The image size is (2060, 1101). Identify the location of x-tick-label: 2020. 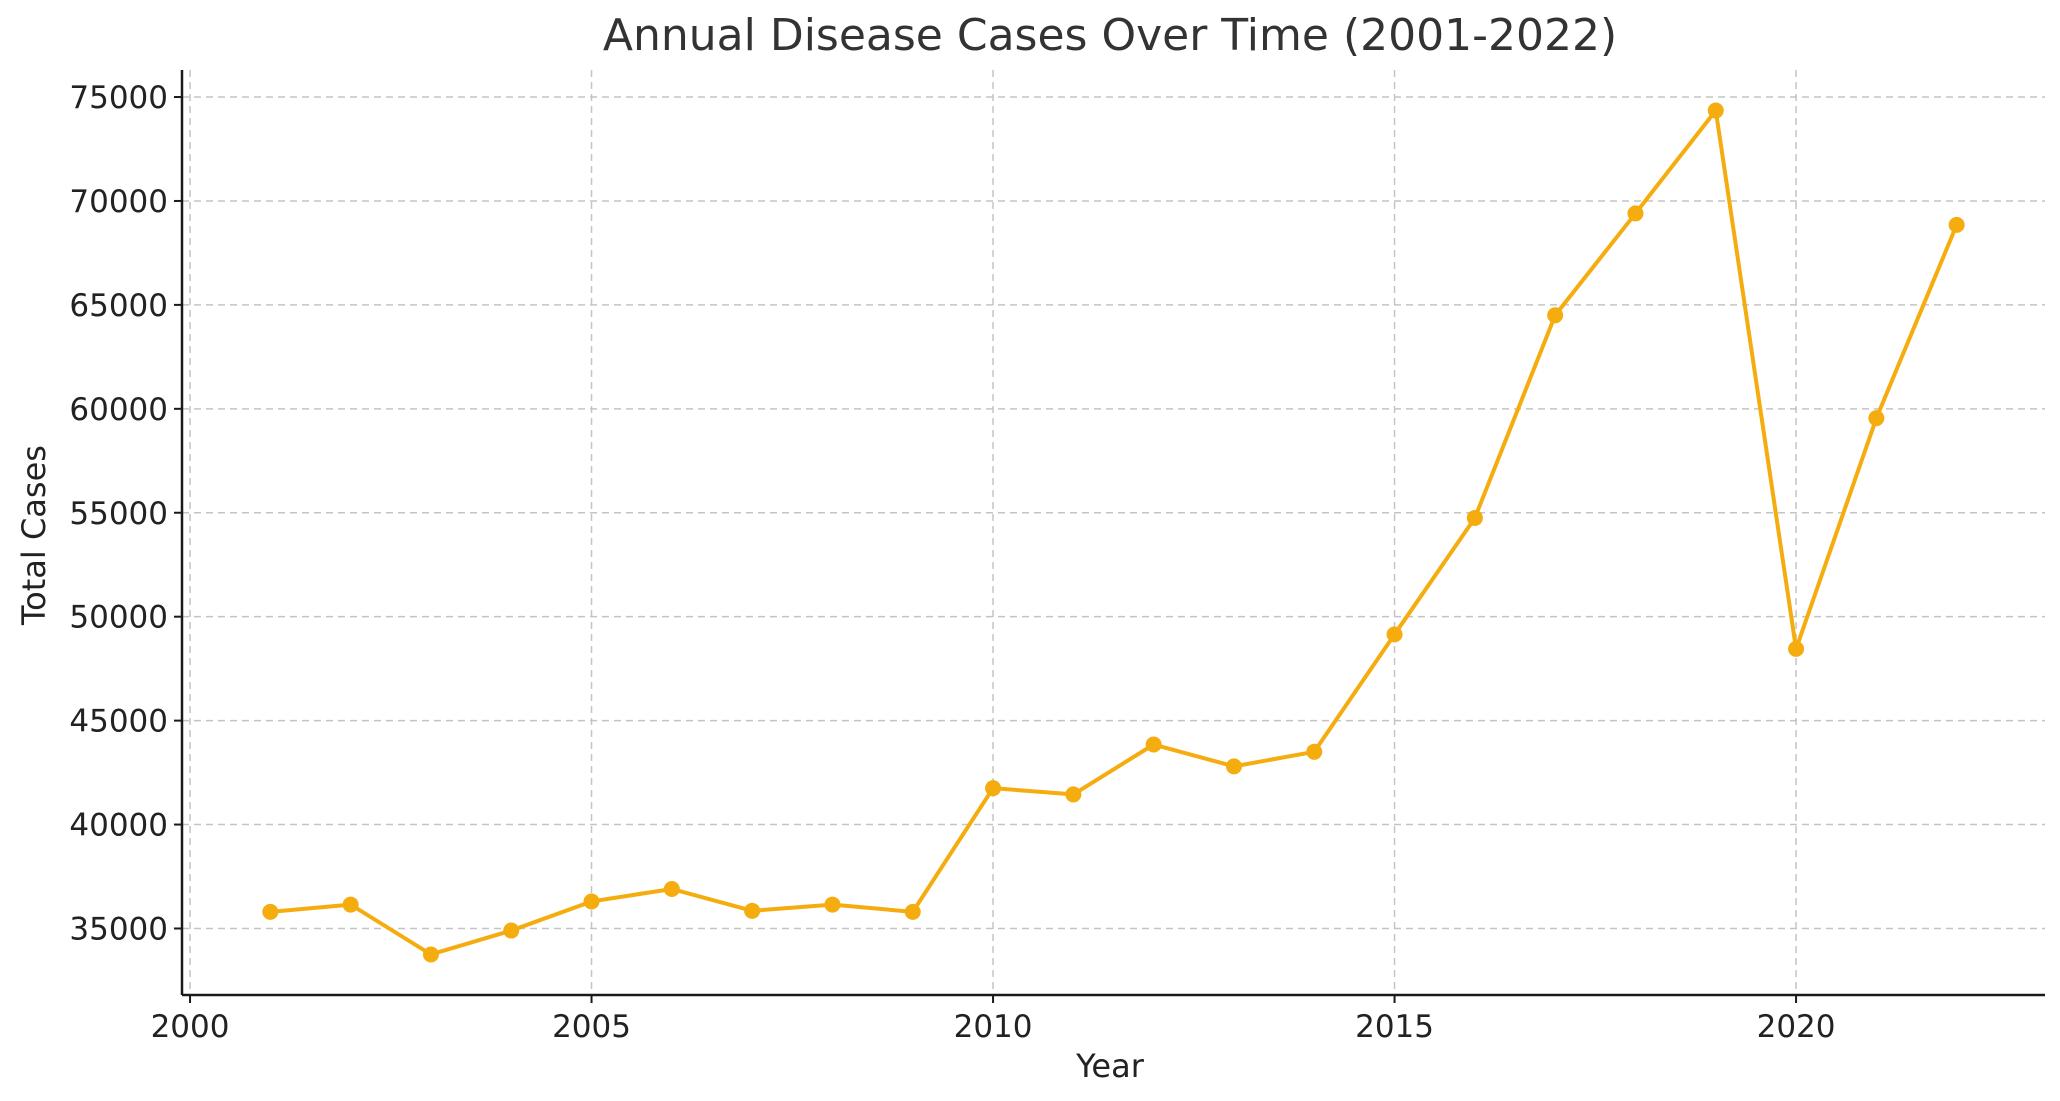
(1796, 1027).